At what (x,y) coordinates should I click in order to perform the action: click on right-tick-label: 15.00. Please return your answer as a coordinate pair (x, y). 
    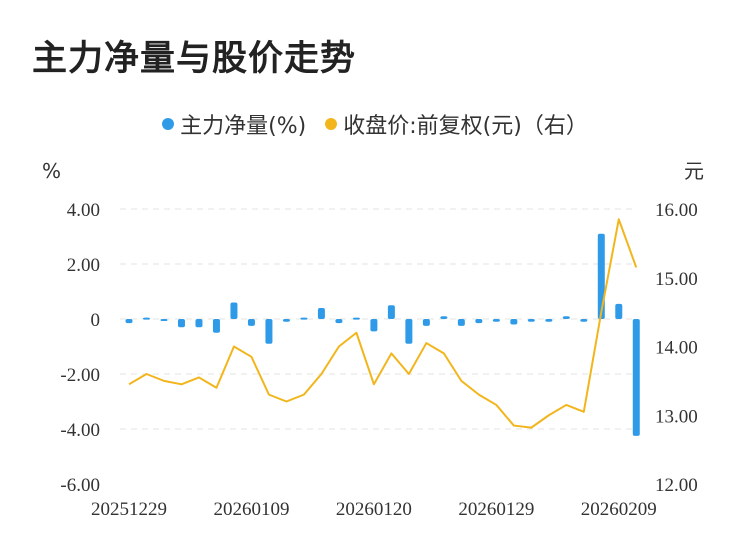
    Looking at the image, I should click on (676, 279).